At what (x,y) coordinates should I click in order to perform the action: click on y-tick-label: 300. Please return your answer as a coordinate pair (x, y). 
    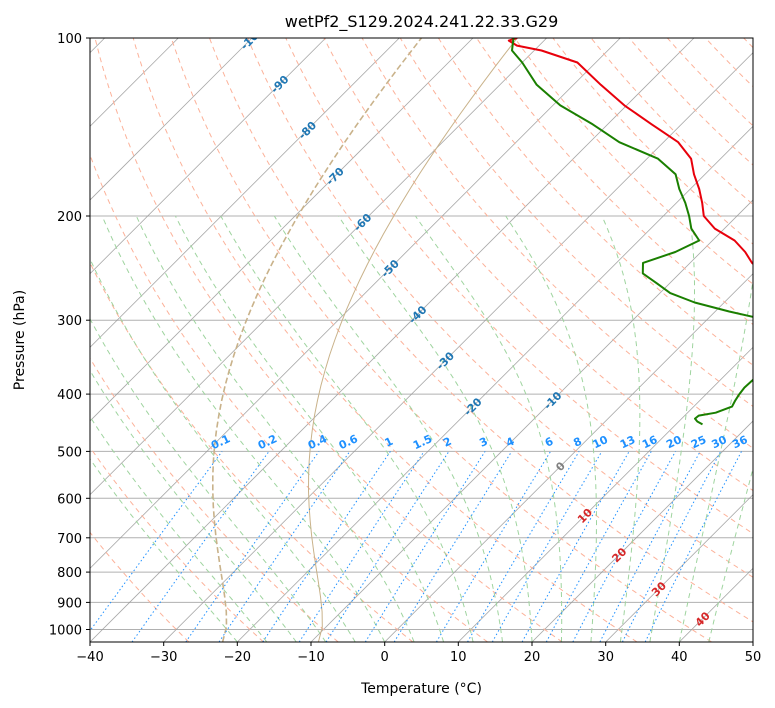
    Looking at the image, I should click on (69, 321).